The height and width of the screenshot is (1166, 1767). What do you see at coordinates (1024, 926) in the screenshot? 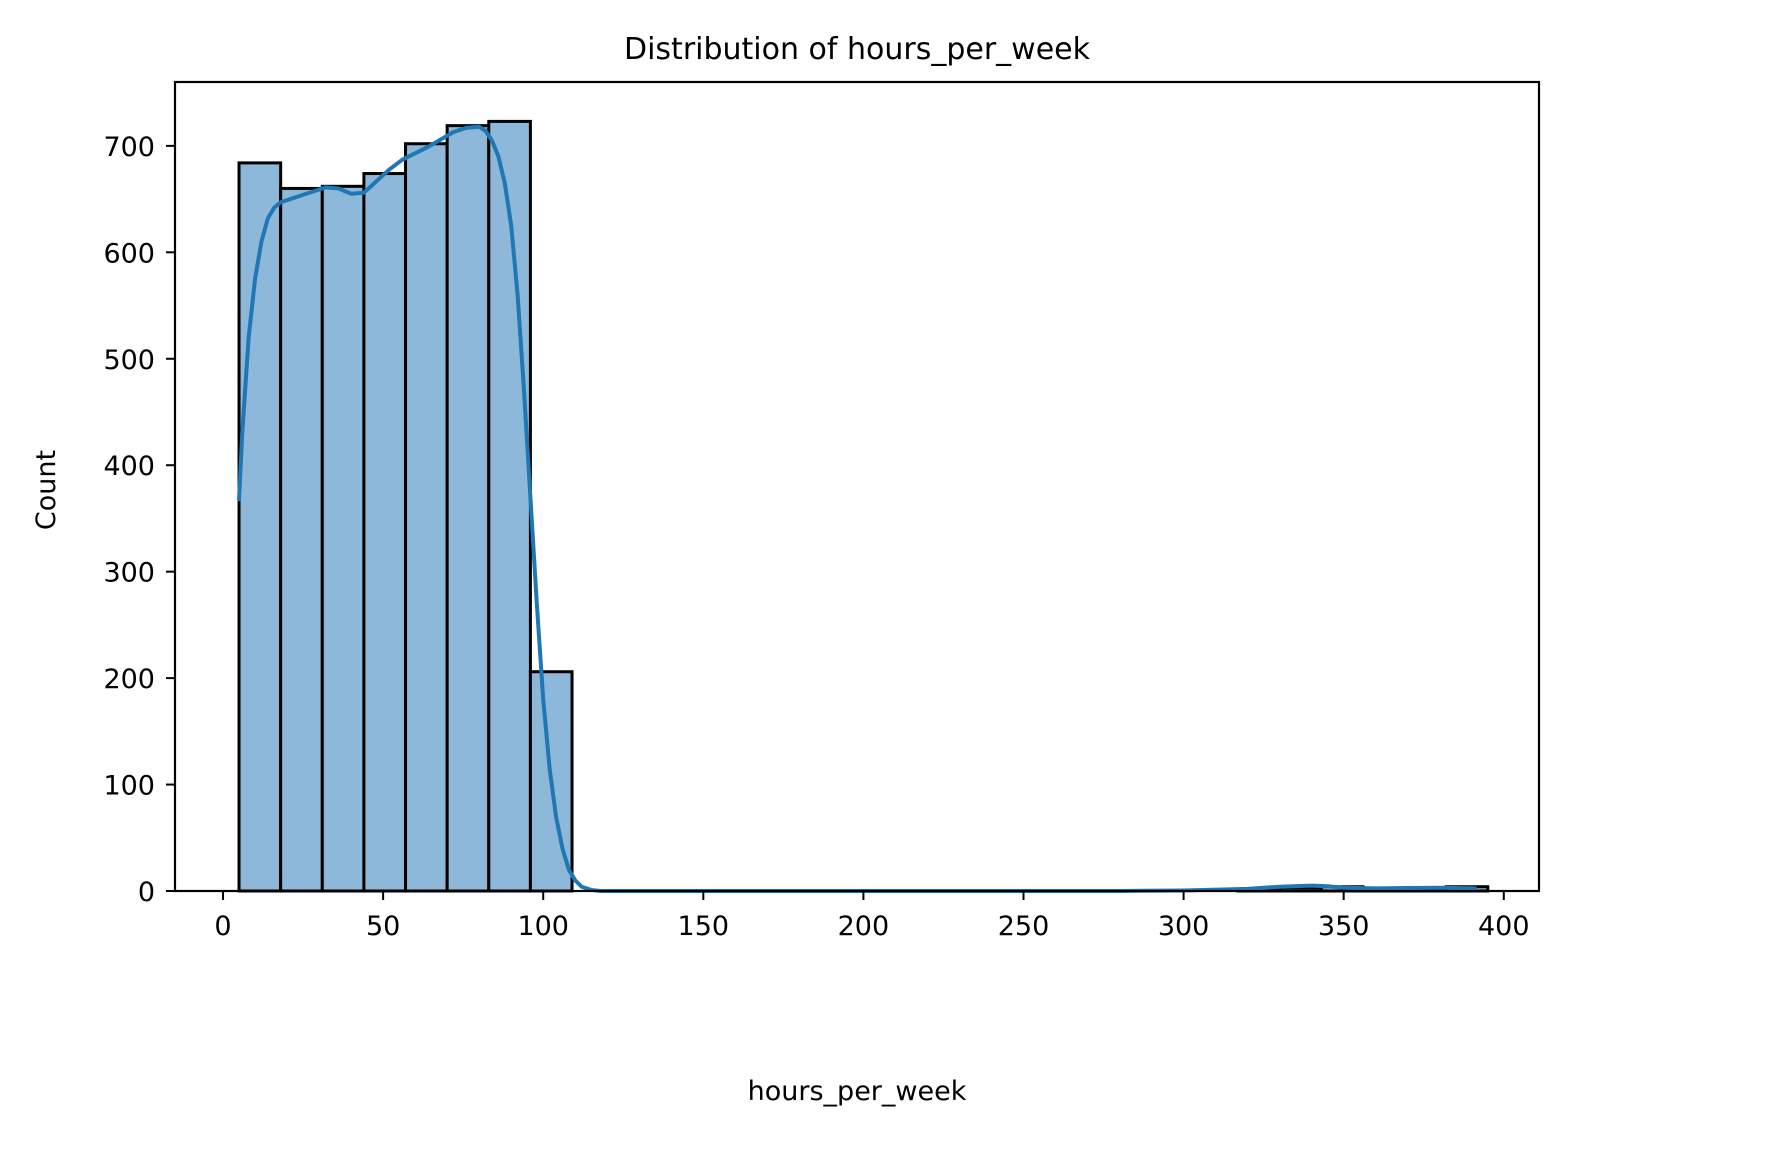
I see `x-tick-label: 250` at bounding box center [1024, 926].